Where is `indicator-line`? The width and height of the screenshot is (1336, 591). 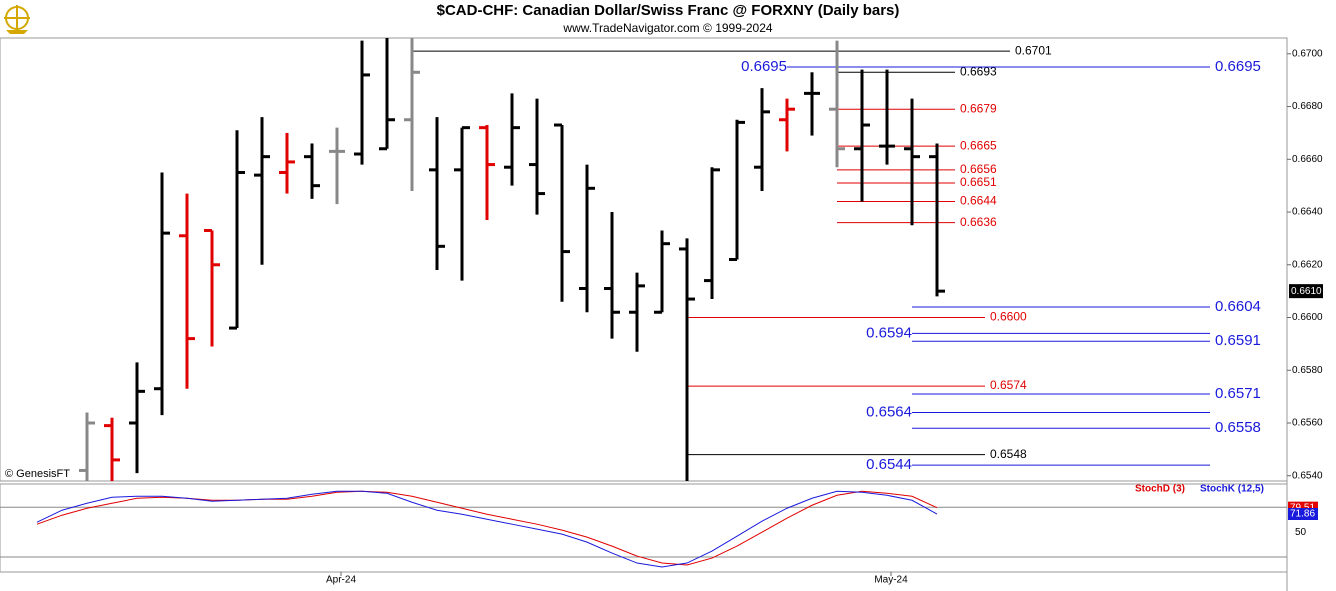 indicator-line is located at coordinates (487, 529).